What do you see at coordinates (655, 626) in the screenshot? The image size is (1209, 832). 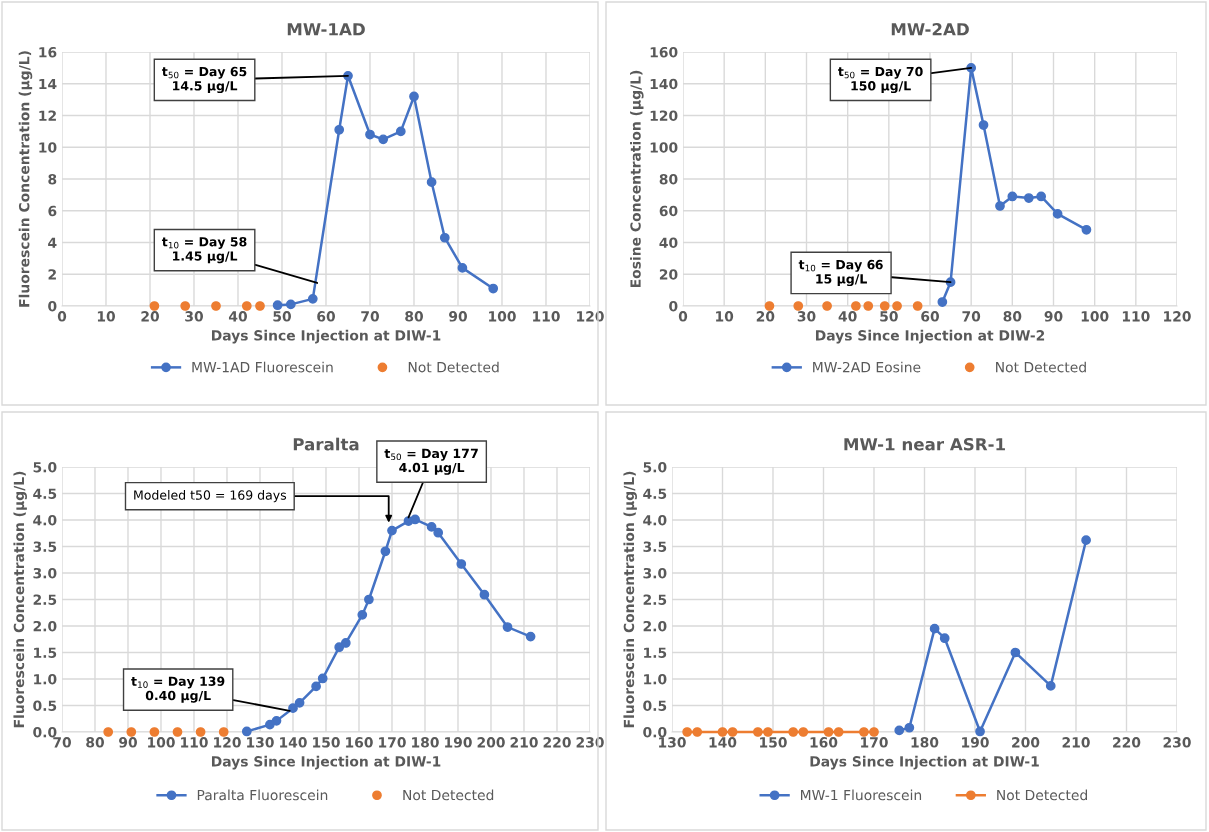 I see `y-tick-label: 2.0` at bounding box center [655, 626].